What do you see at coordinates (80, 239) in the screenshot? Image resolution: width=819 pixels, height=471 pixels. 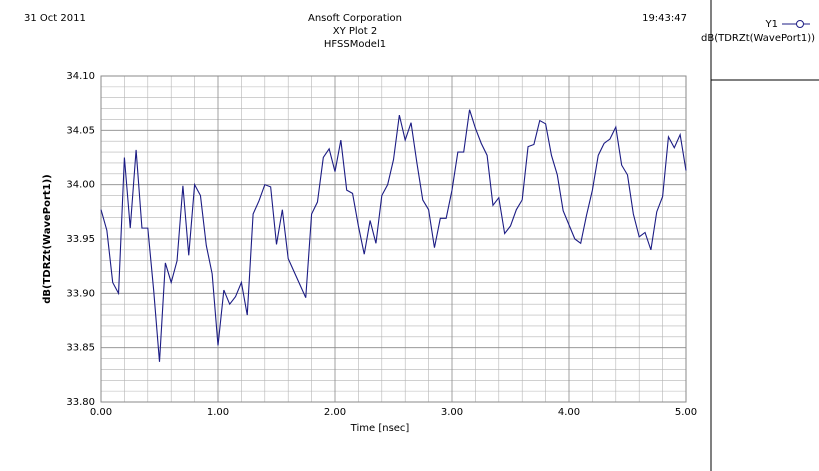 I see `y-tick-label: 33.95` at bounding box center [80, 239].